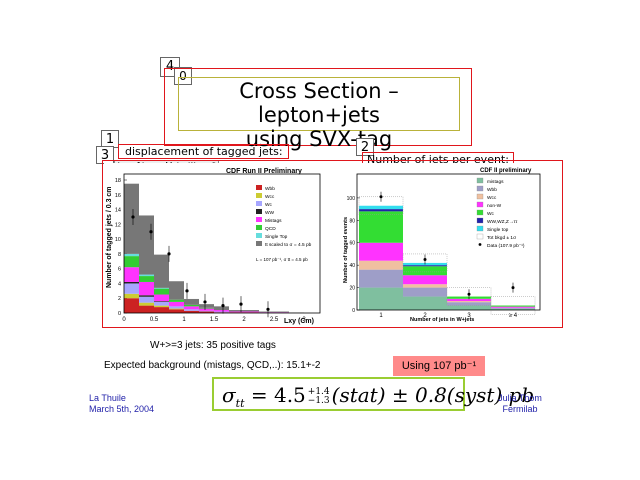 Image resolution: width=640 pixels, height=480 pixels. Describe the element at coordinates (276, 237) in the screenshot. I see `left-legend-label: Single Top` at that location.